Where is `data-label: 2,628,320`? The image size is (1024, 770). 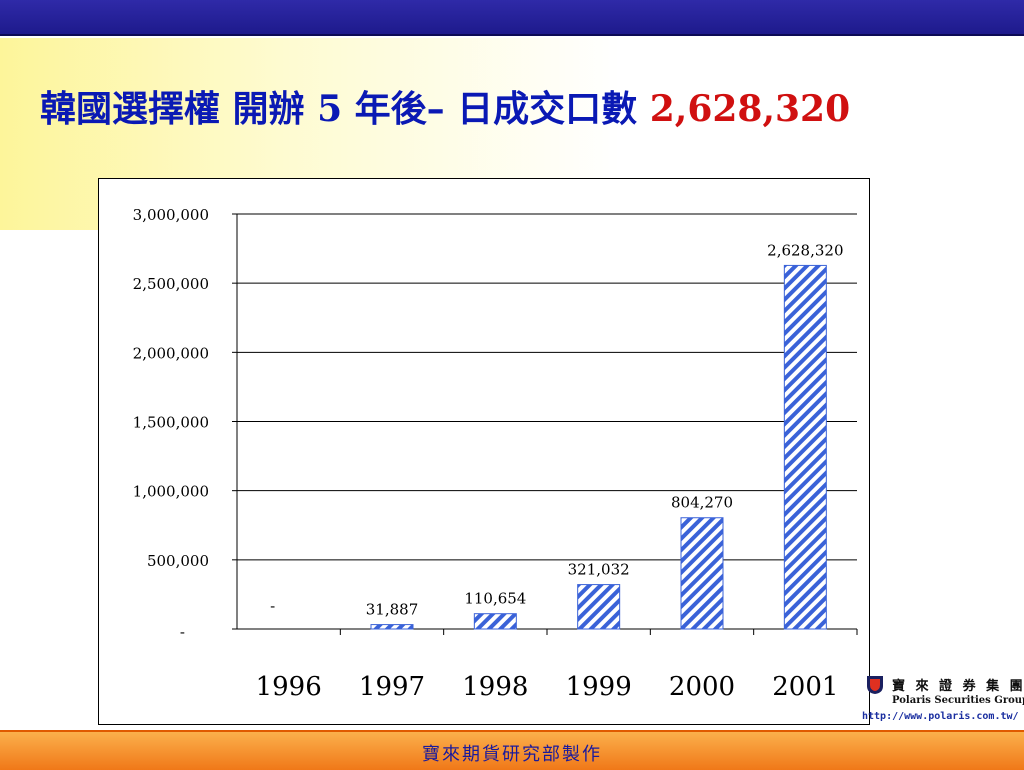
data-label: 2,628,320 is located at coordinates (805, 250).